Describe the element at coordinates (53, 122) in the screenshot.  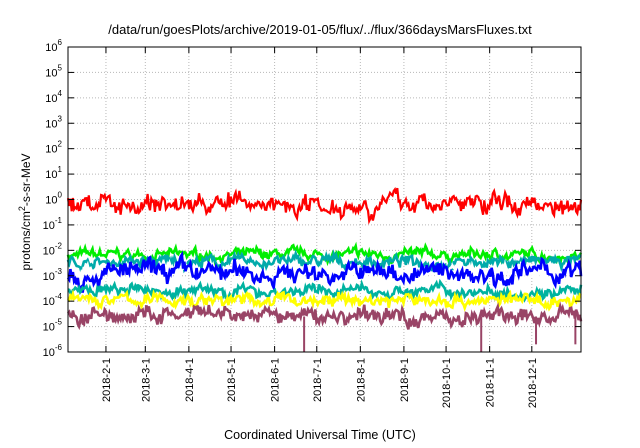
I see `y-tick-label: 10³` at that location.